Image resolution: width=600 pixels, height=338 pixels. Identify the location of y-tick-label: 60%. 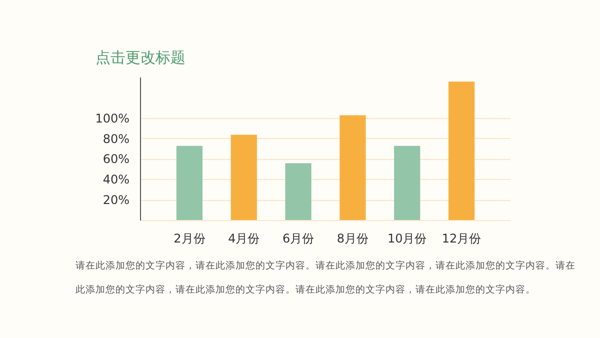
(116, 159).